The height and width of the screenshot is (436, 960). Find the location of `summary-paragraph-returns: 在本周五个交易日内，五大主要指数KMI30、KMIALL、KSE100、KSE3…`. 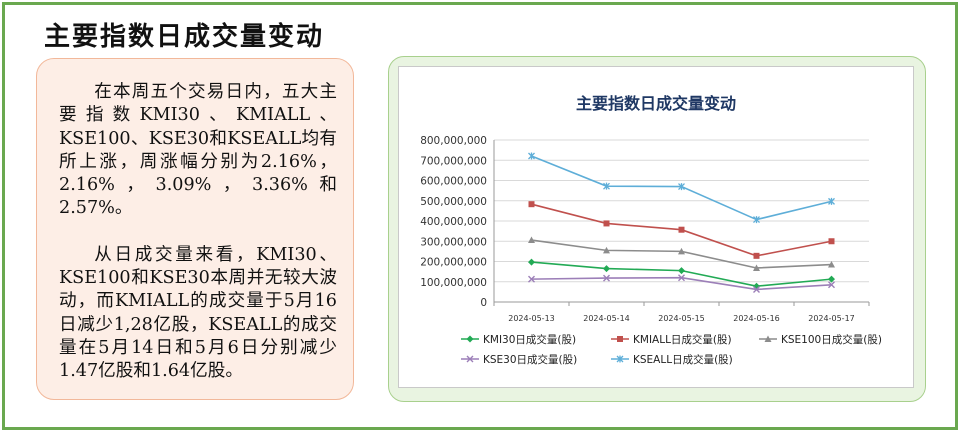

summary-paragraph-returns: 在本周五个交易日内，五大主要指数KMI30、KMIALL、KSE100、KSE3… is located at coordinates (198, 150).